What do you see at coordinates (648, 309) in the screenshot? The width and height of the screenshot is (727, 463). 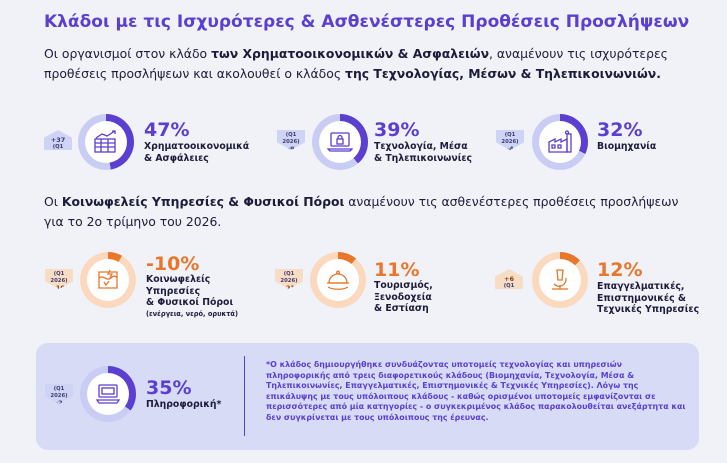 I see `sector-label-line: Τεχνικές Υπηρεσίες` at bounding box center [648, 309].